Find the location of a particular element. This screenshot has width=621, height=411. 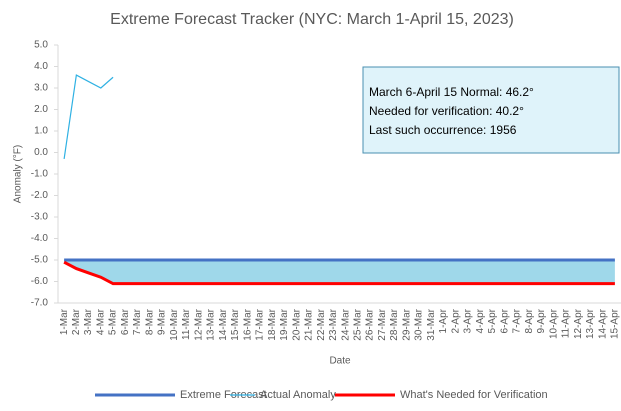

annotation-box is located at coordinates (491, 110).